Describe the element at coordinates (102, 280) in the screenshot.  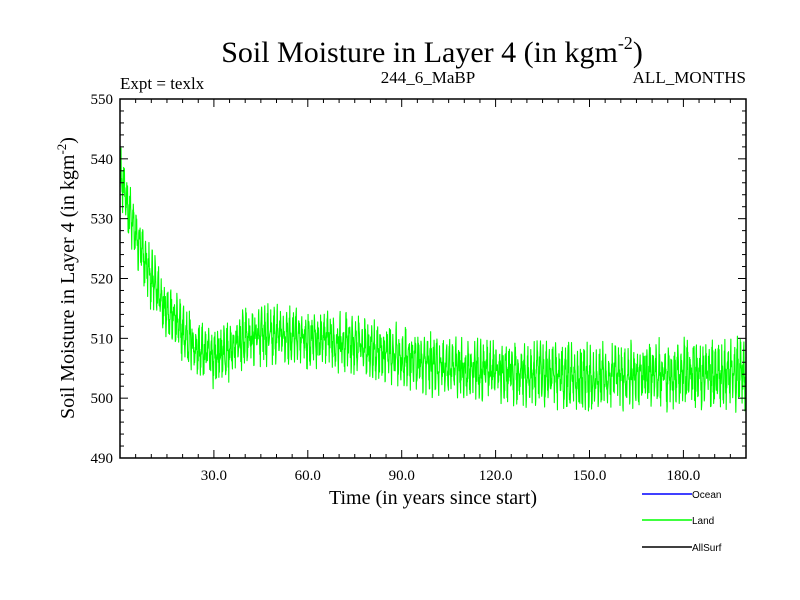
I see `y-tick-label: 520` at that location.